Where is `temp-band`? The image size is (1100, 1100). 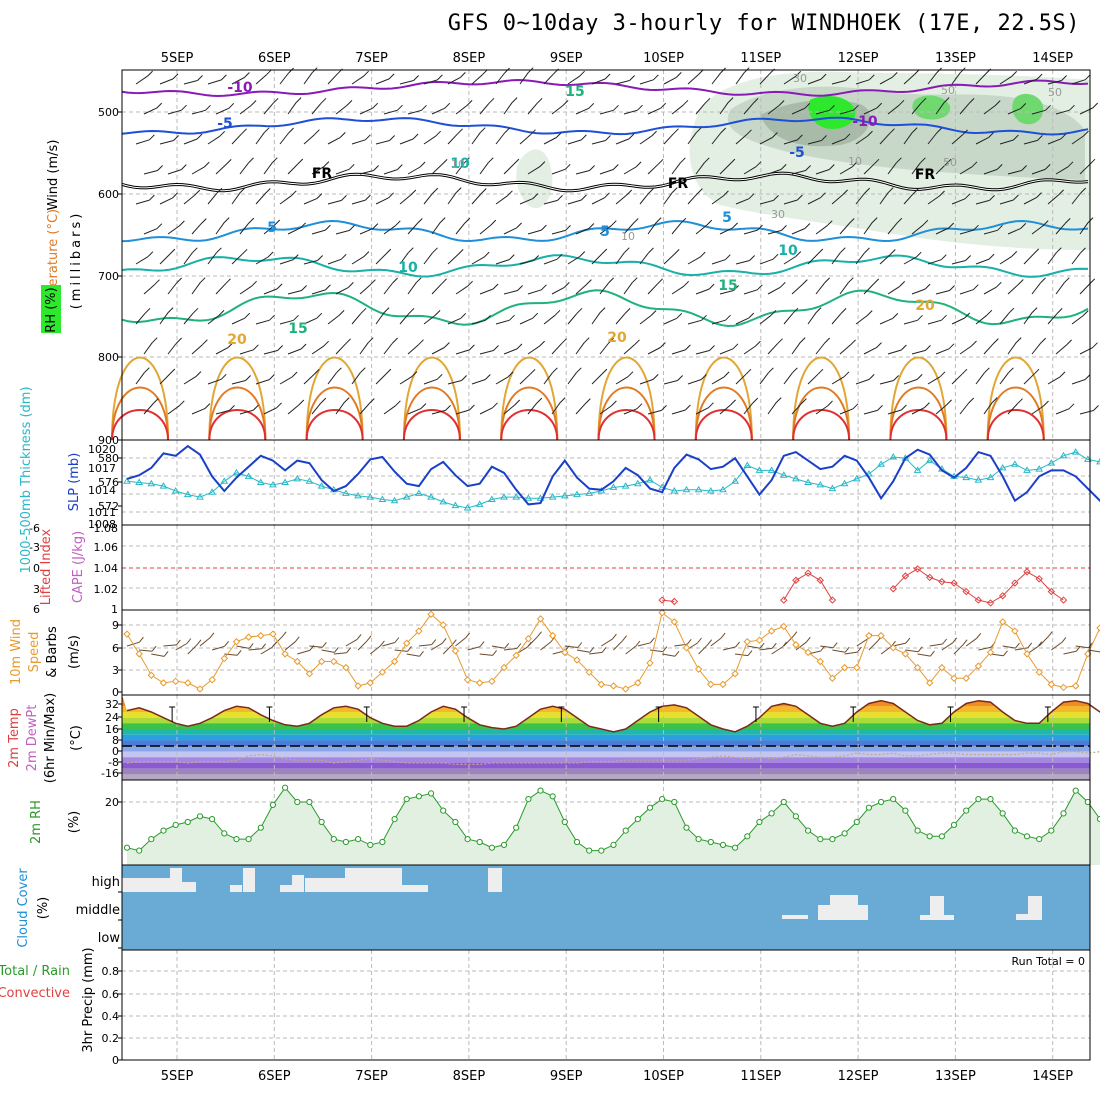 temp-band is located at coordinates (606, 777).